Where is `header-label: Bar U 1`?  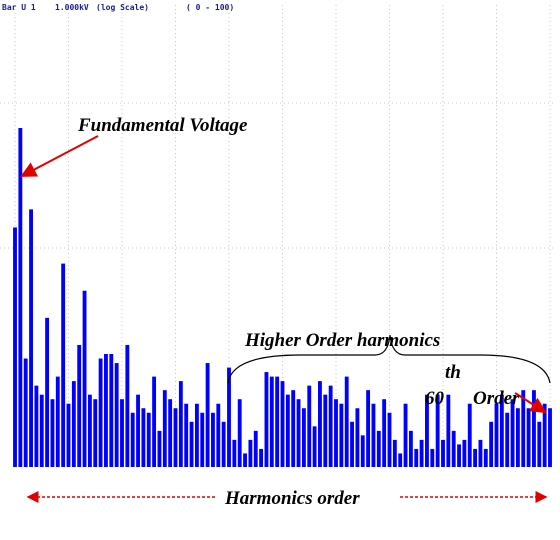 header-label: Bar U 1 is located at coordinates (19, 7).